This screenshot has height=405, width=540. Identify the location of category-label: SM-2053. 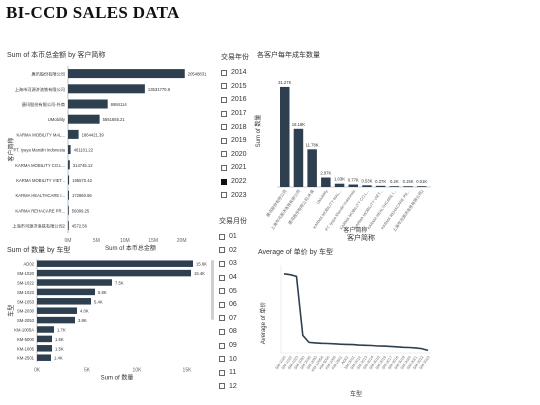
(26, 320).